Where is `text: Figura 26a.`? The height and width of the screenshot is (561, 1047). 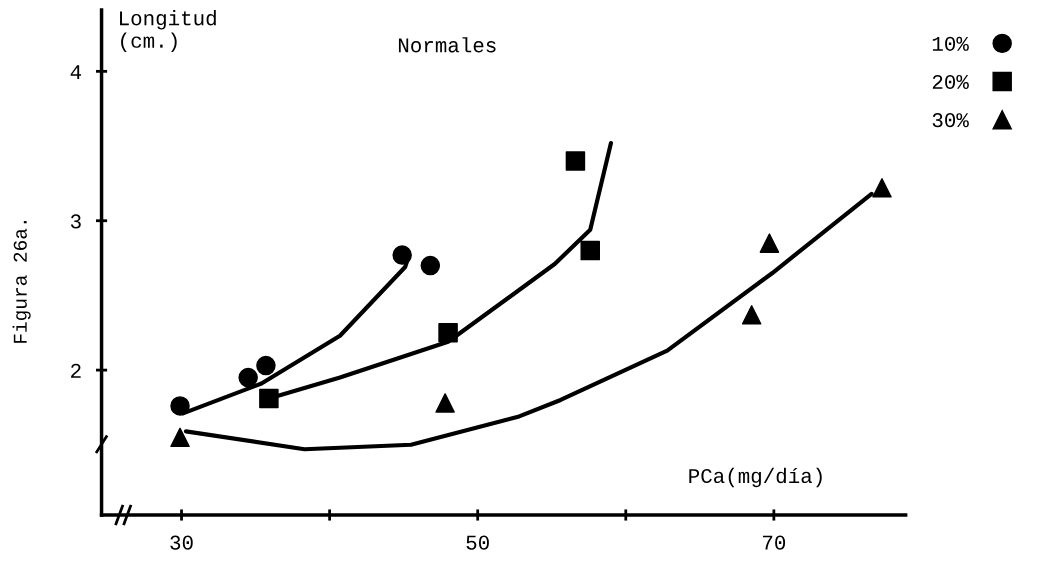
text: Figura 26a. is located at coordinates (21, 282).